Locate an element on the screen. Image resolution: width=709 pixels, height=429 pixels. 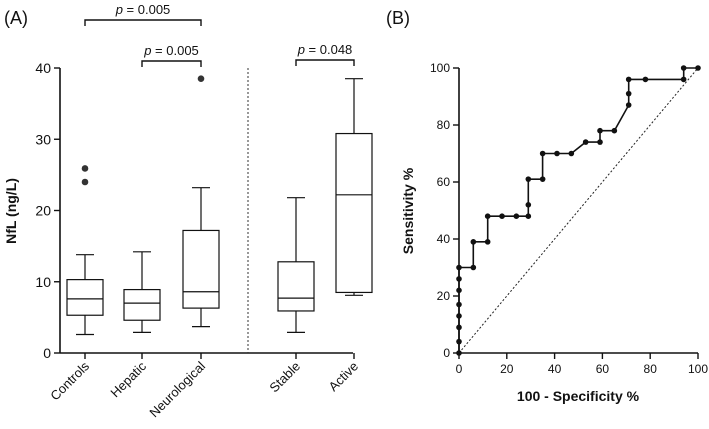
panel-label-b: (B) is located at coordinates (398, 18).